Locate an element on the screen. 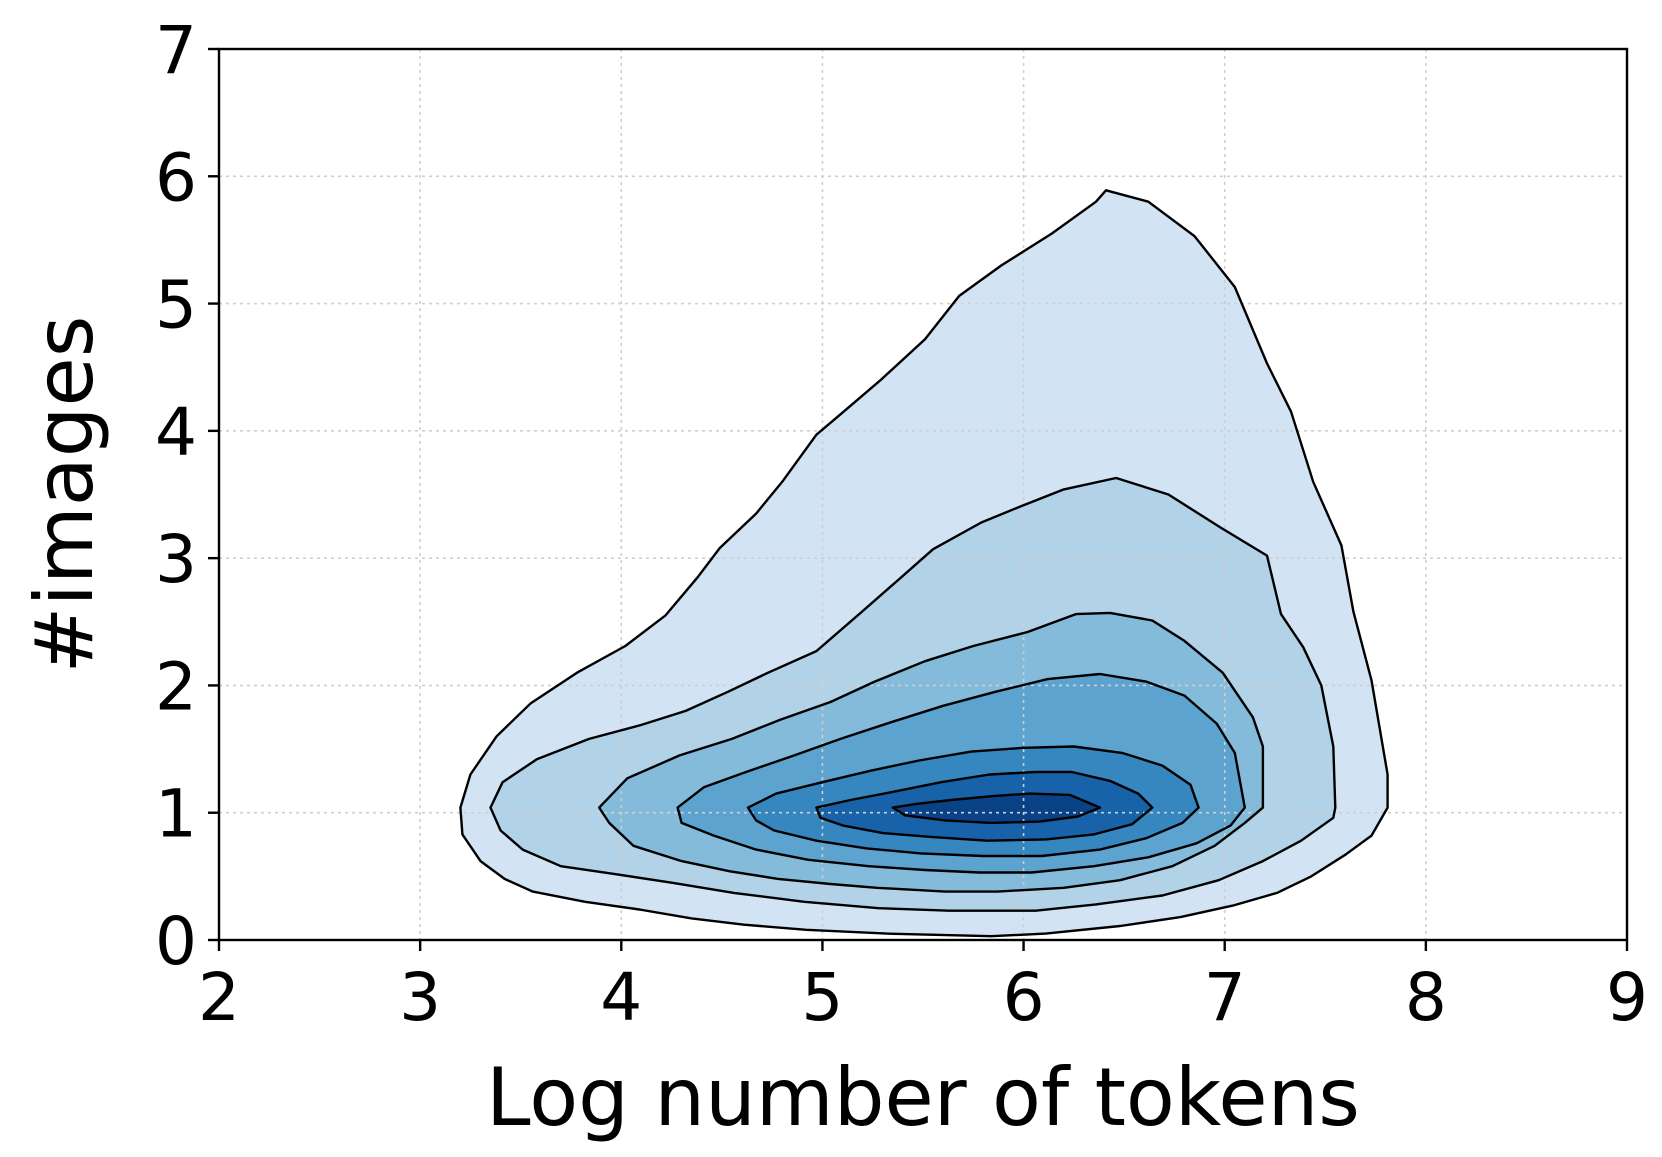  density-level-7-contour is located at coordinates (996, 808).